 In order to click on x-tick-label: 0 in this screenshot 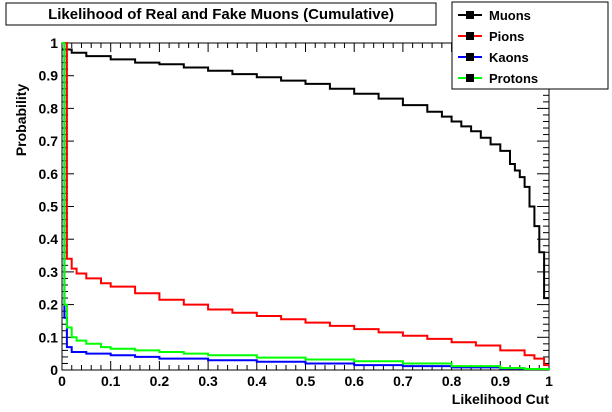, I will do `click(62, 381)`.